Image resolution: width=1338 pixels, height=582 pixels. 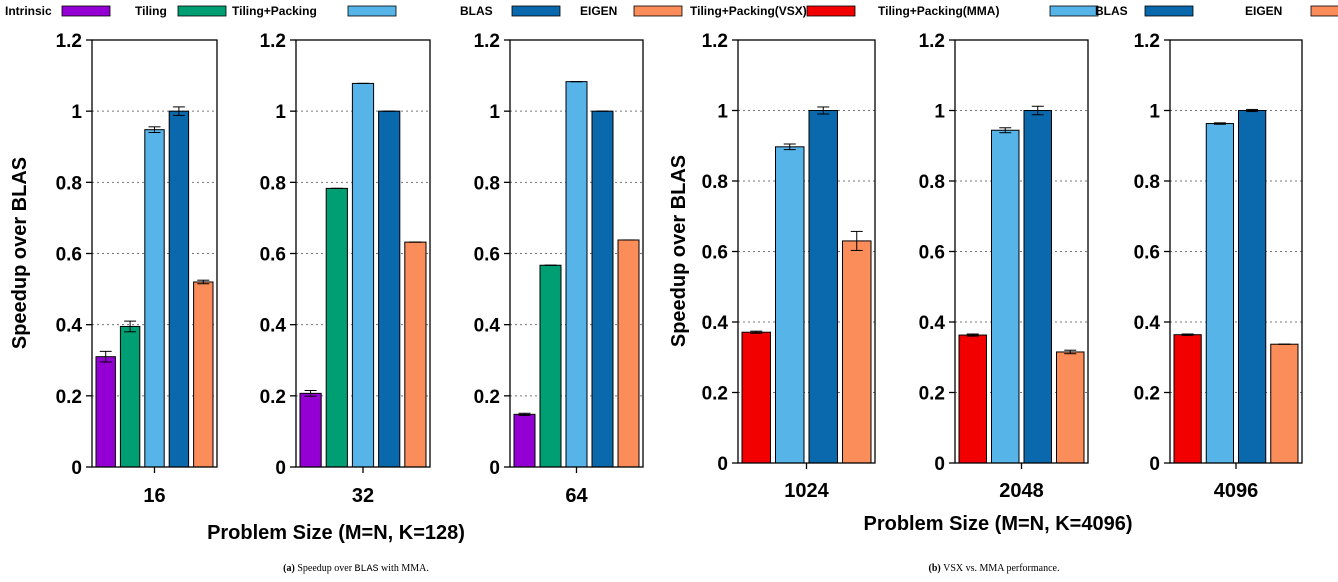 I want to click on x-tick-label: 2048, so click(x=1021, y=491).